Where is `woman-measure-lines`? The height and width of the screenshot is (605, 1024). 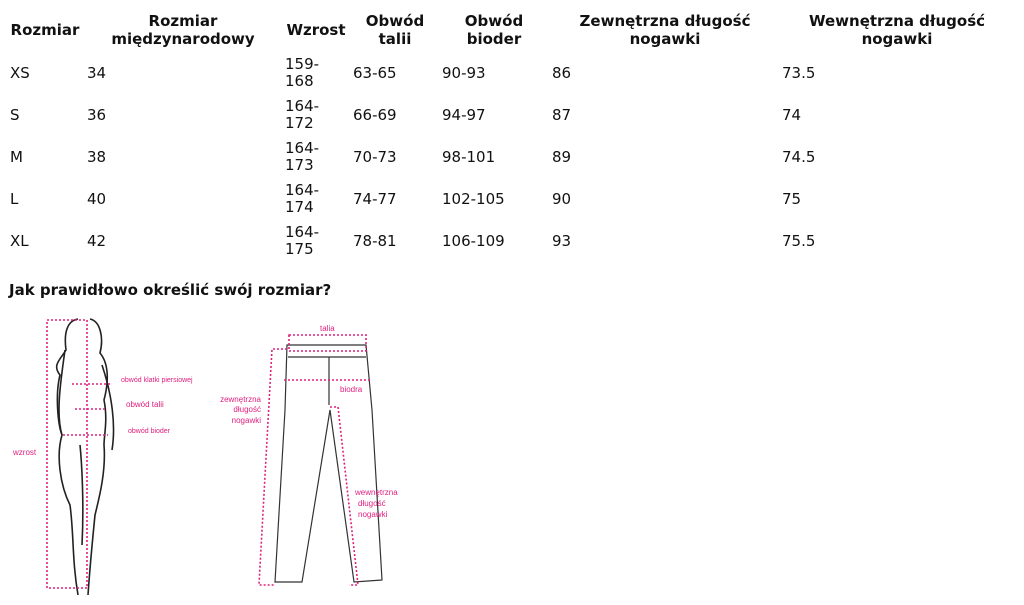 woman-measure-lines is located at coordinates (79, 454).